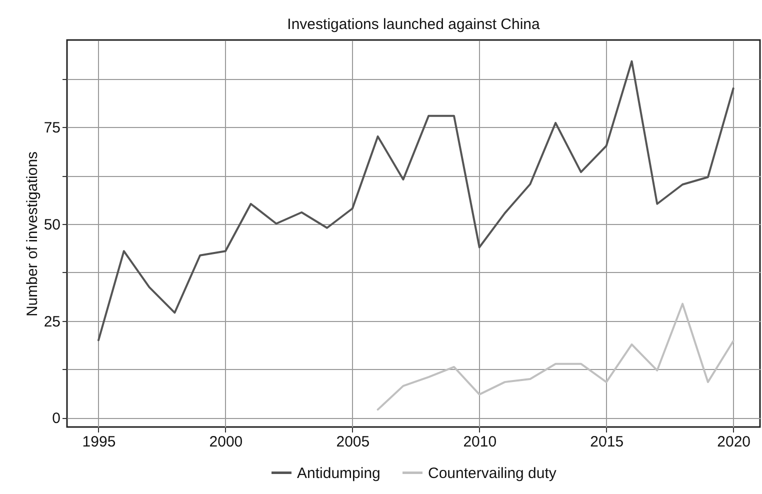 This screenshot has width=762, height=494. Describe the element at coordinates (226, 442) in the screenshot. I see `x-tick-label: 2000` at that location.